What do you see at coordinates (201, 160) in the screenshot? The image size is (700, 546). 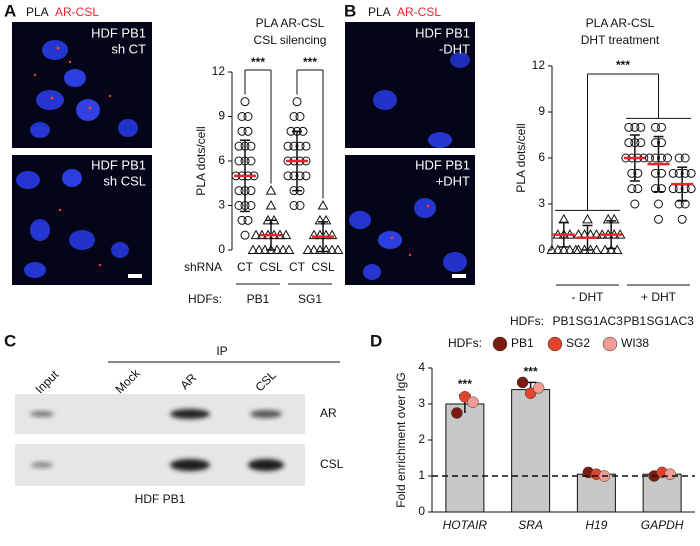 I see `y-axis-label: PLA dots/cell` at bounding box center [201, 160].